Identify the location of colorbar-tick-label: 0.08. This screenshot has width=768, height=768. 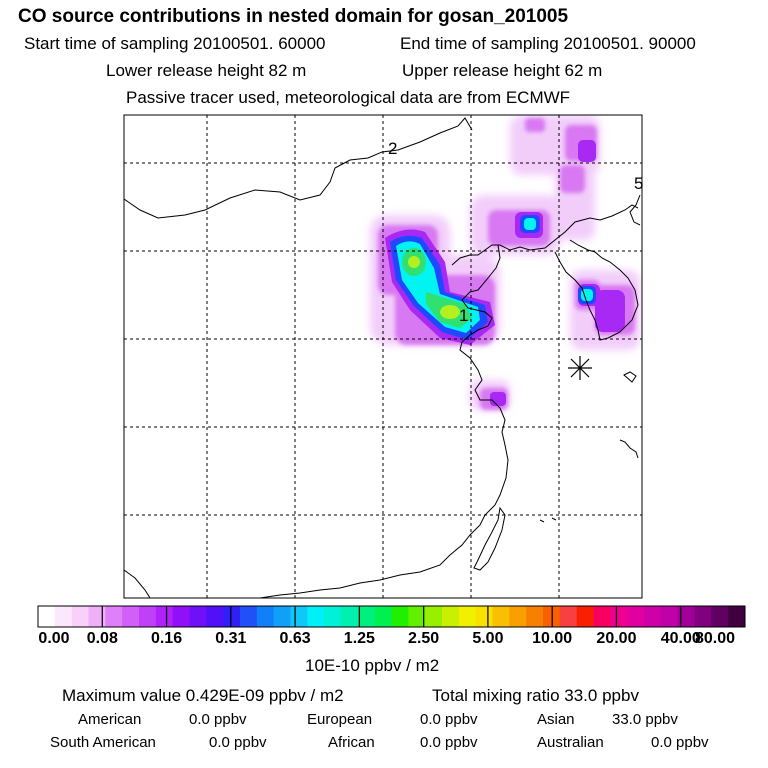
(102, 638).